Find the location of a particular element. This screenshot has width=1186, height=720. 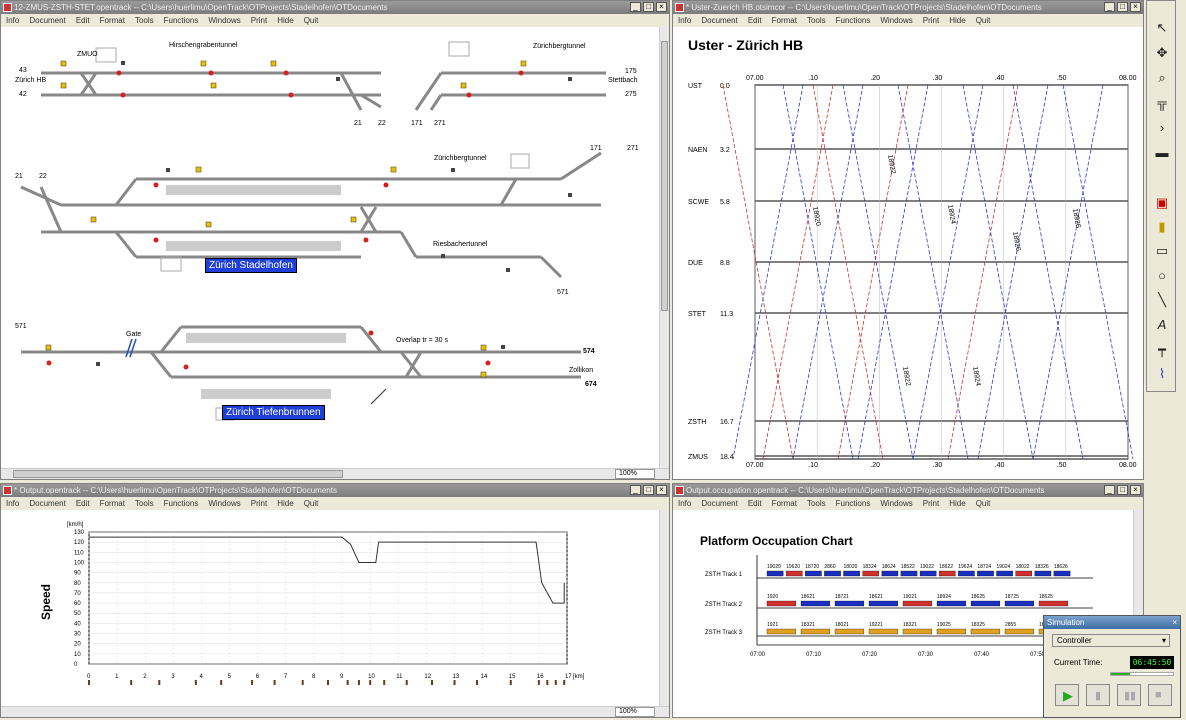

pointer-icon: ↖ is located at coordinates (1162, 27).